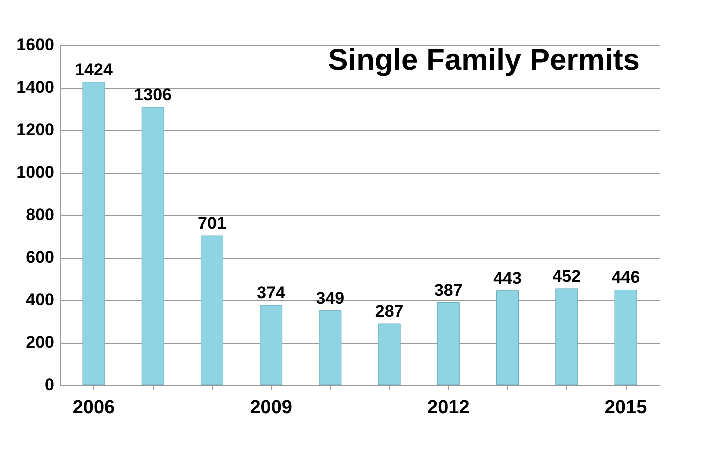 This screenshot has height=464, width=718. What do you see at coordinates (626, 408) in the screenshot?
I see `x-tick-label: 2015` at bounding box center [626, 408].